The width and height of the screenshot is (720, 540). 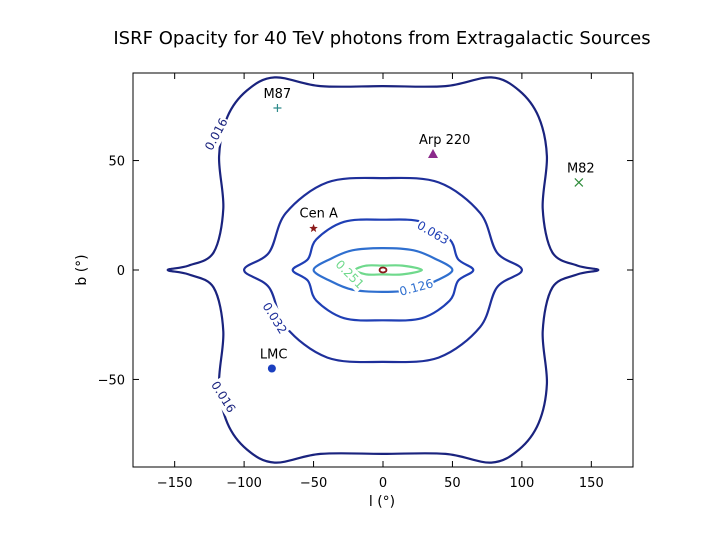 I want to click on x-tick-label: −100, so click(x=244, y=483).